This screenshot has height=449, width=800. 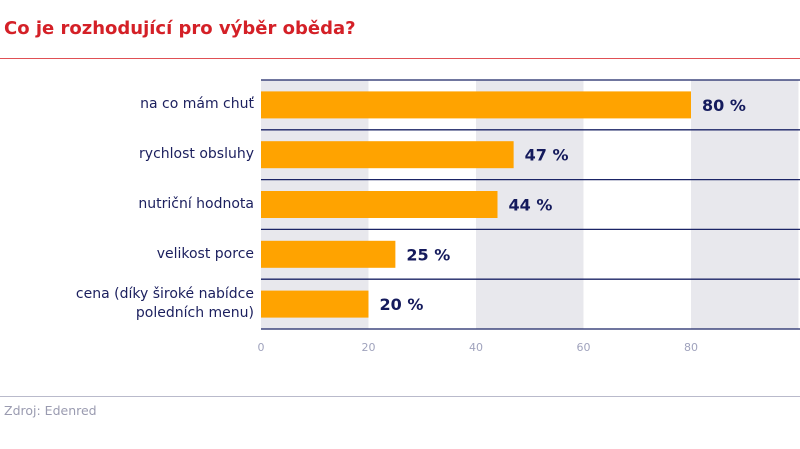 What do you see at coordinates (205, 253) in the screenshot?
I see `category-label: velikost porce` at bounding box center [205, 253].